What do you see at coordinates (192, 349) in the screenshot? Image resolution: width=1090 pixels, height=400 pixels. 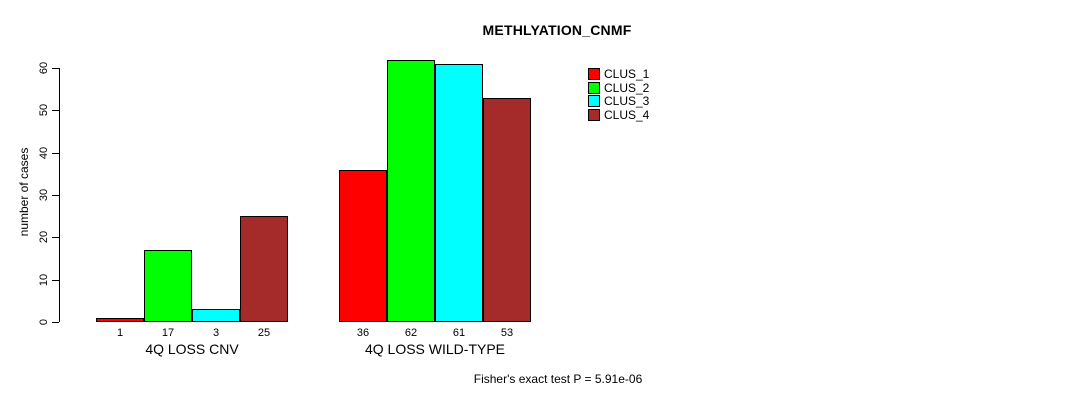 I see `group-label: 4Q LOSS CNV` at bounding box center [192, 349].